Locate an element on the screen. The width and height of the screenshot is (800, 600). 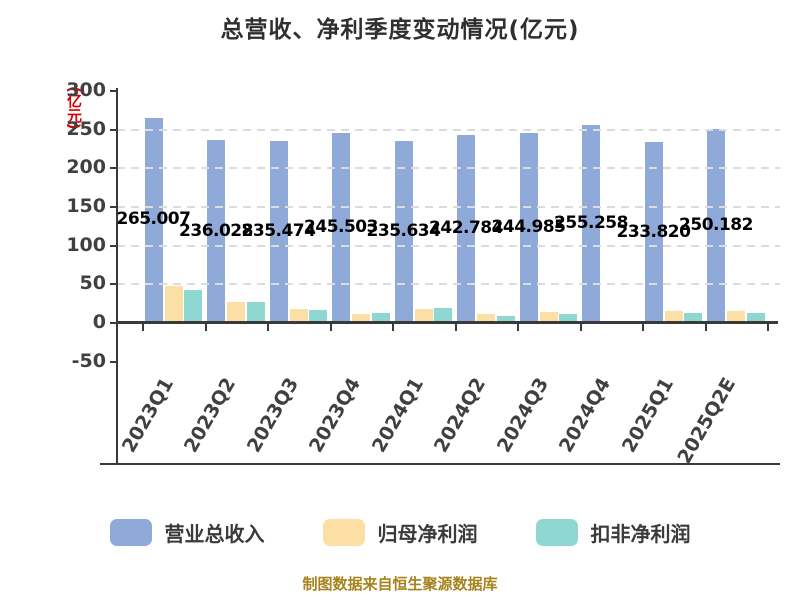
bar-归母净利润-2023Q3 is located at coordinates (298, 316).